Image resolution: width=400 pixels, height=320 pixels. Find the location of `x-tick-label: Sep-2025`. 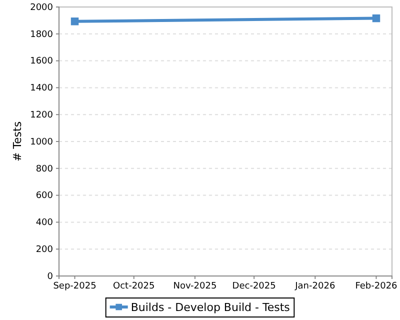

x-tick-label: Sep-2025 is located at coordinates (74, 286).